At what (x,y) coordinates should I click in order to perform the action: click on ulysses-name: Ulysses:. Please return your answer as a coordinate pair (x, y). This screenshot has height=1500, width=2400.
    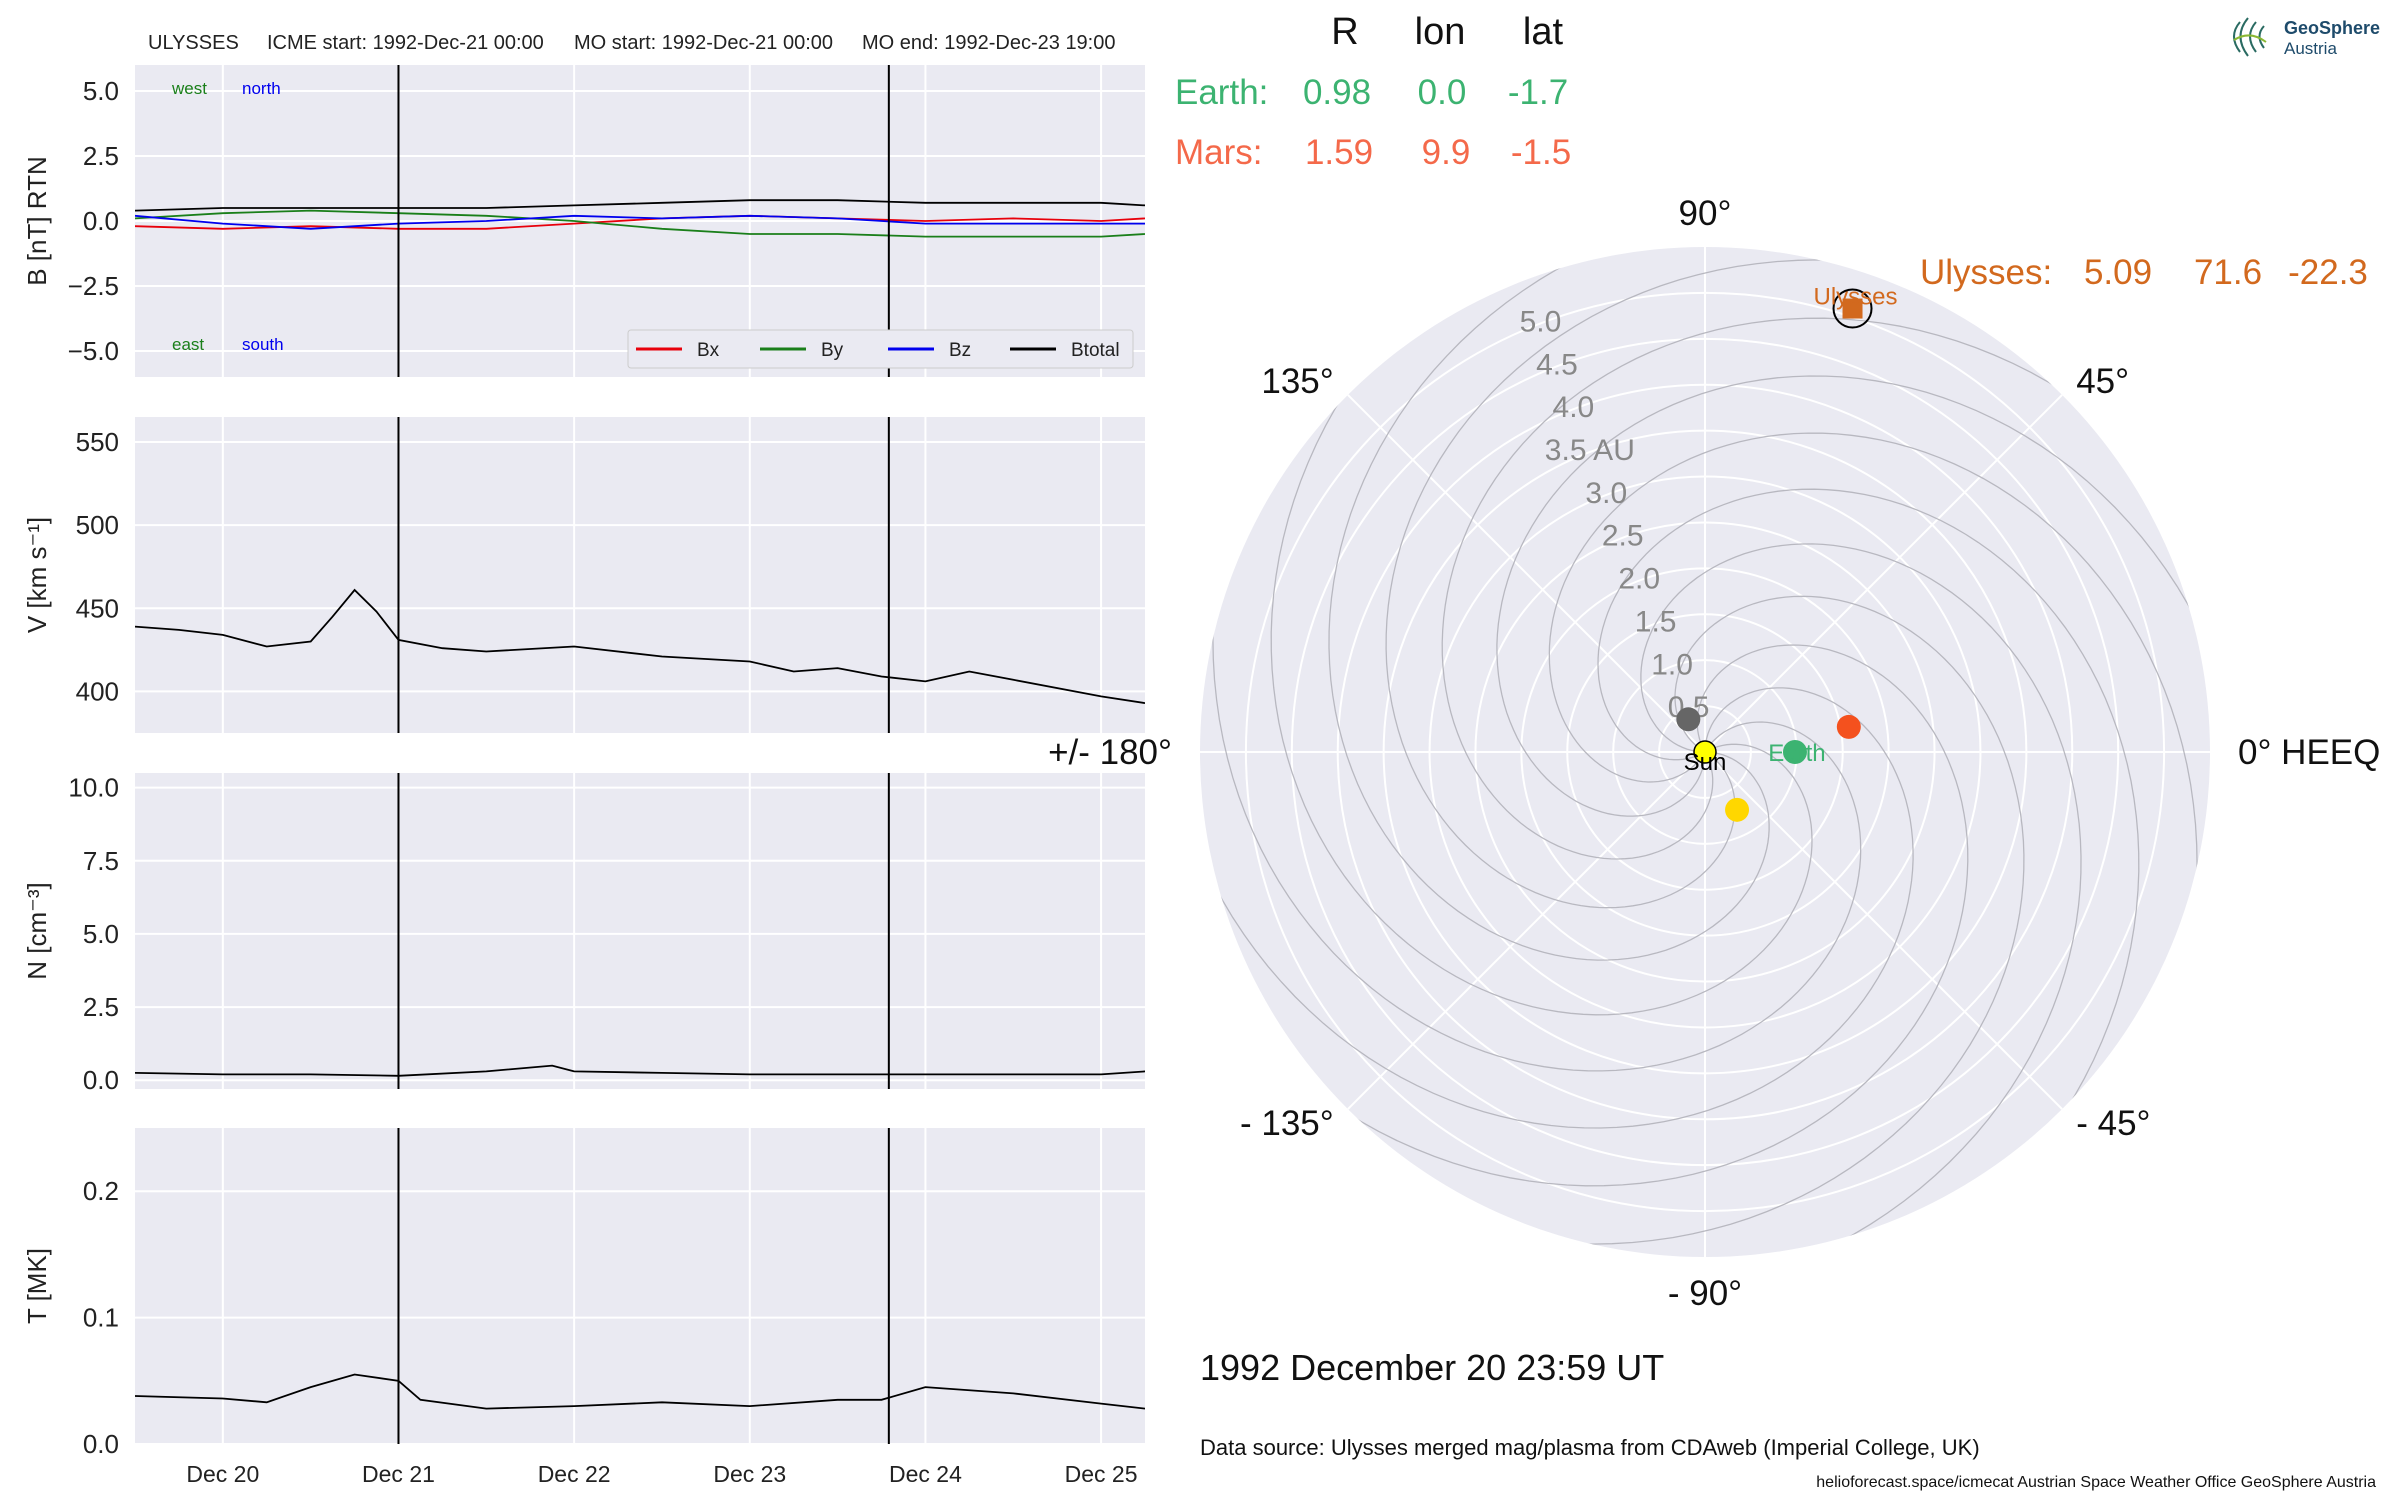
    Looking at the image, I should click on (1986, 272).